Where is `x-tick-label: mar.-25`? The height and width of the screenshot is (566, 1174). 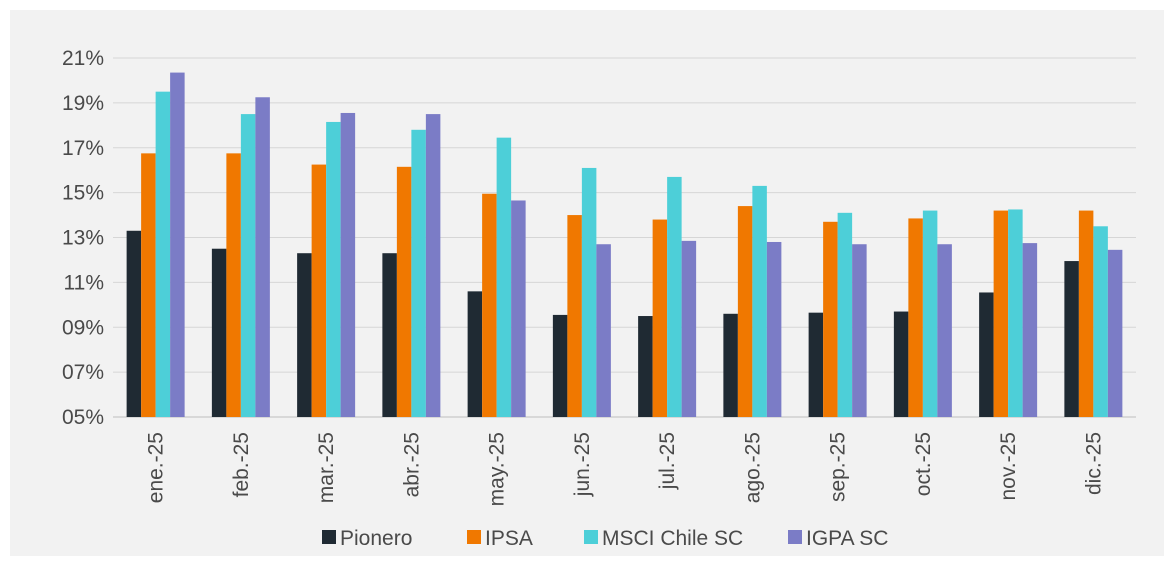
x-tick-label: mar.-25 is located at coordinates (326, 467).